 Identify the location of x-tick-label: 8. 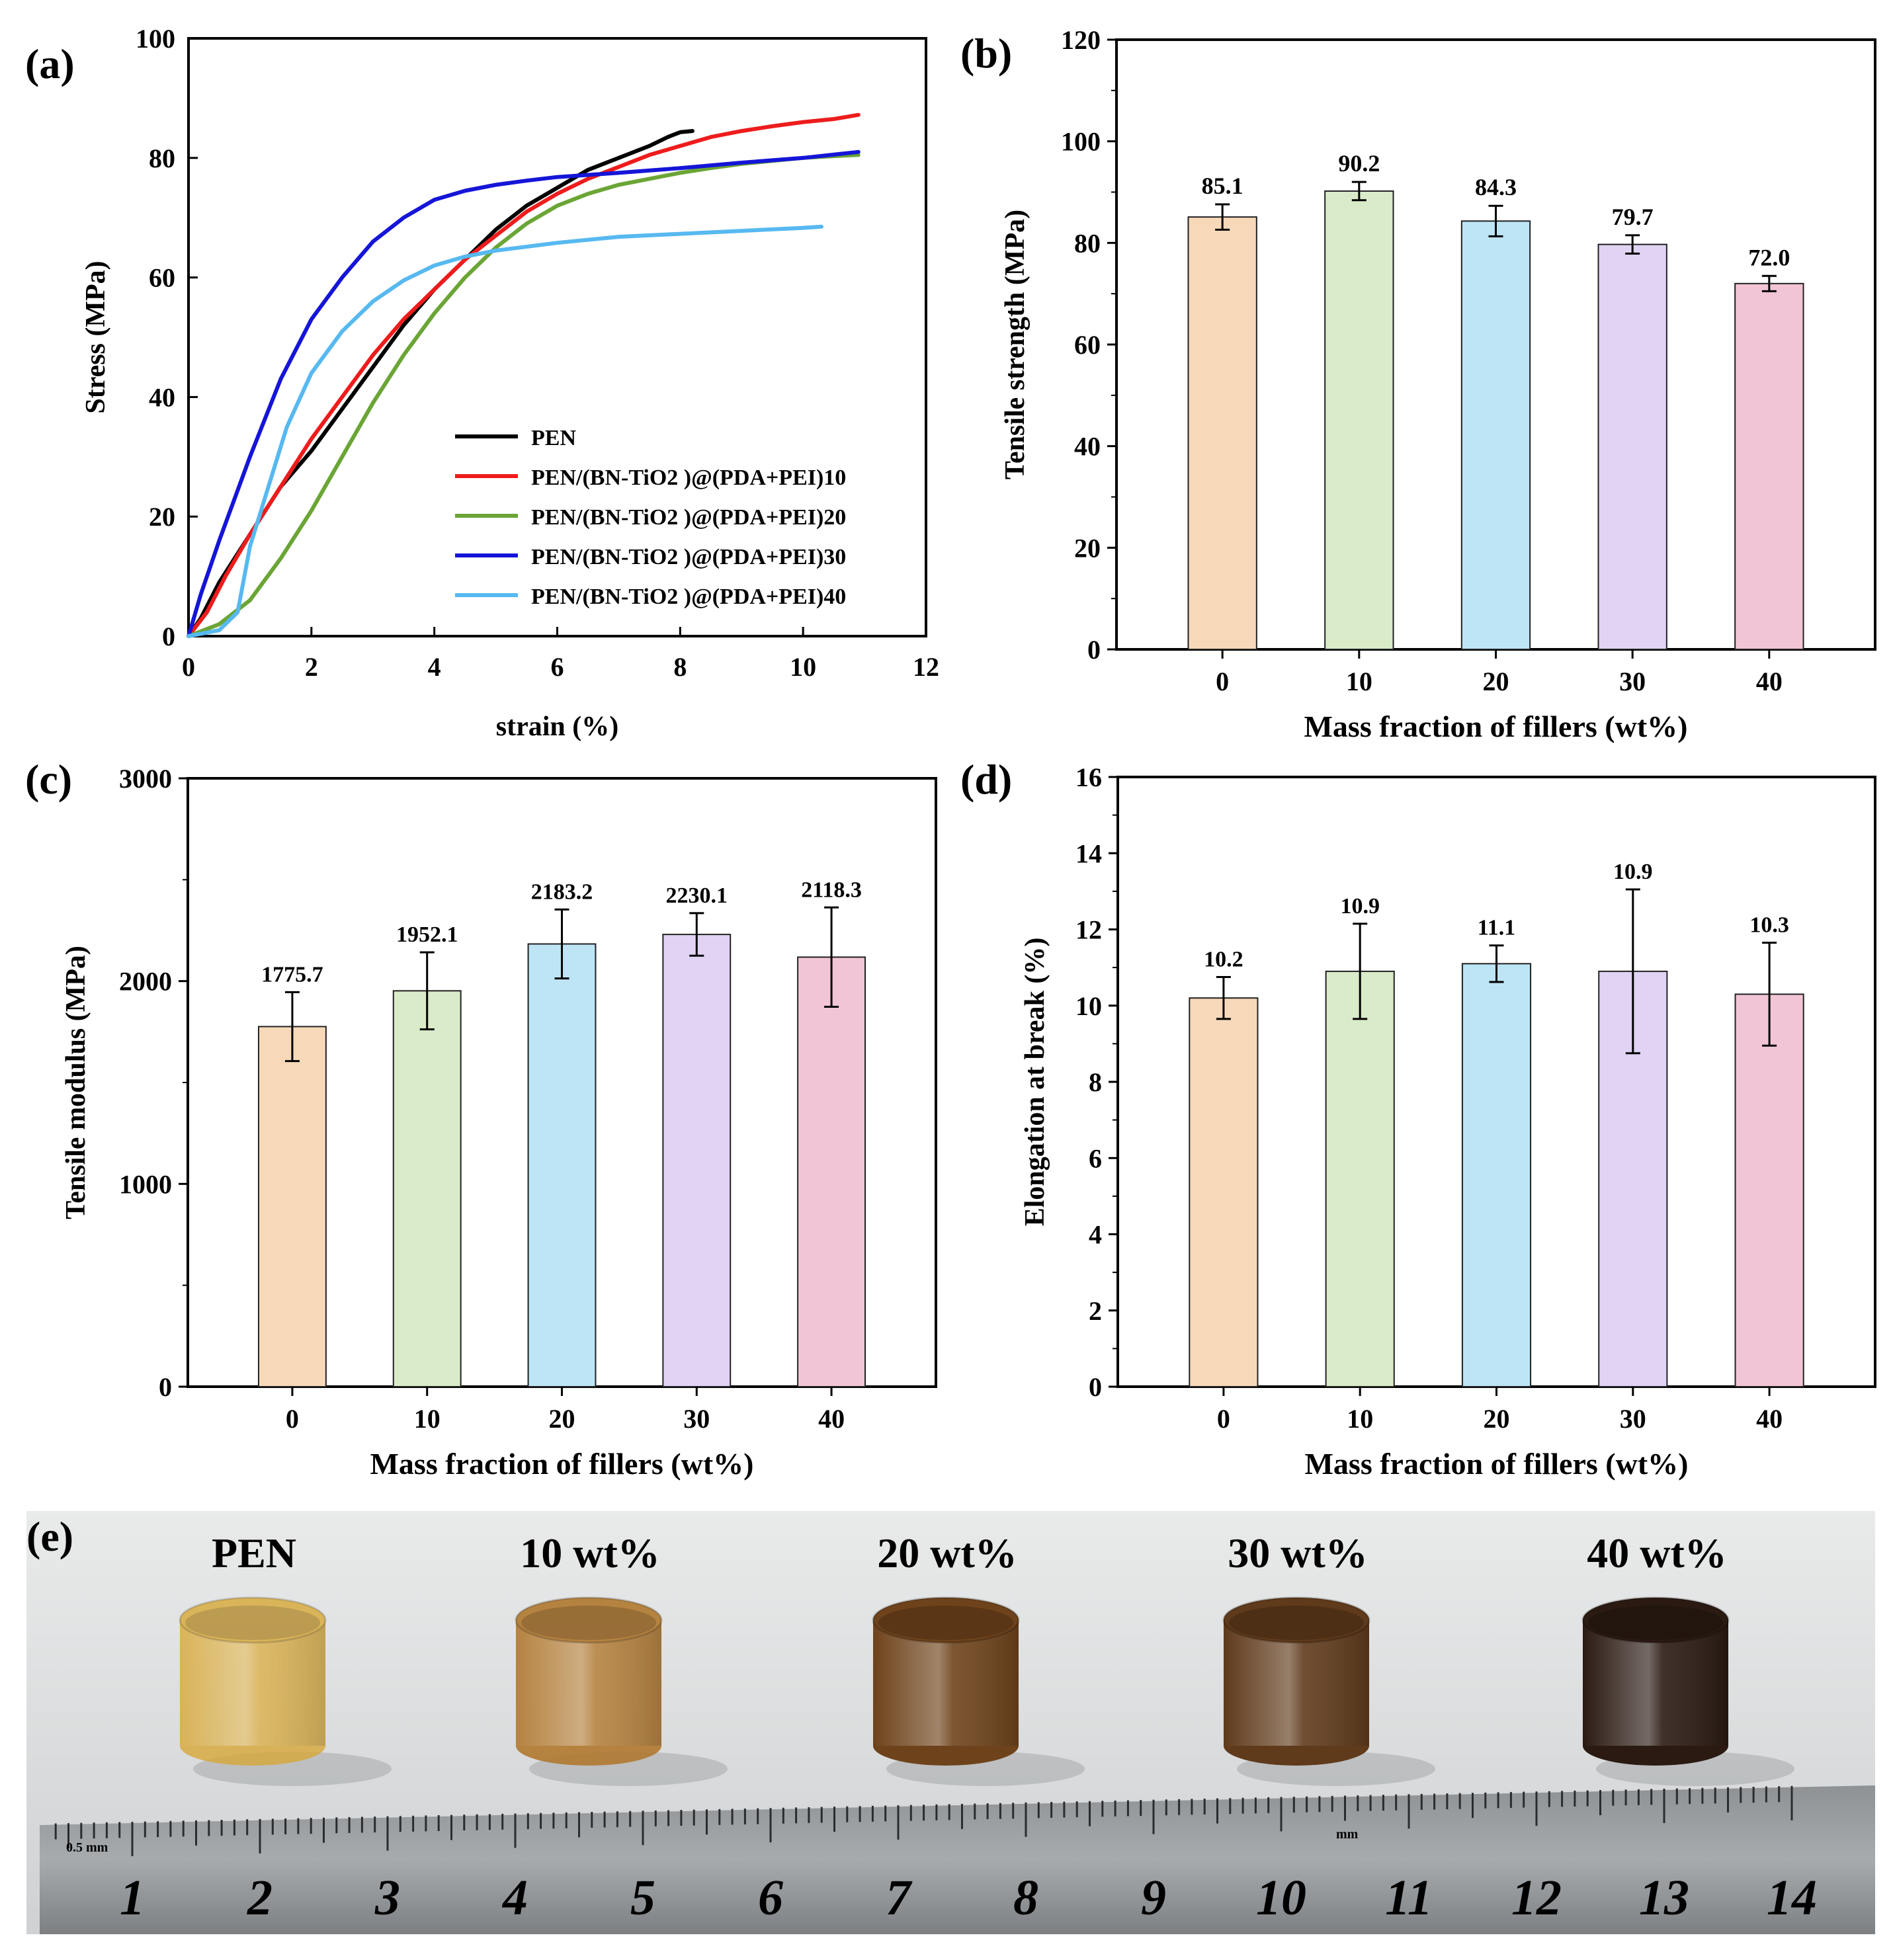
(680, 667).